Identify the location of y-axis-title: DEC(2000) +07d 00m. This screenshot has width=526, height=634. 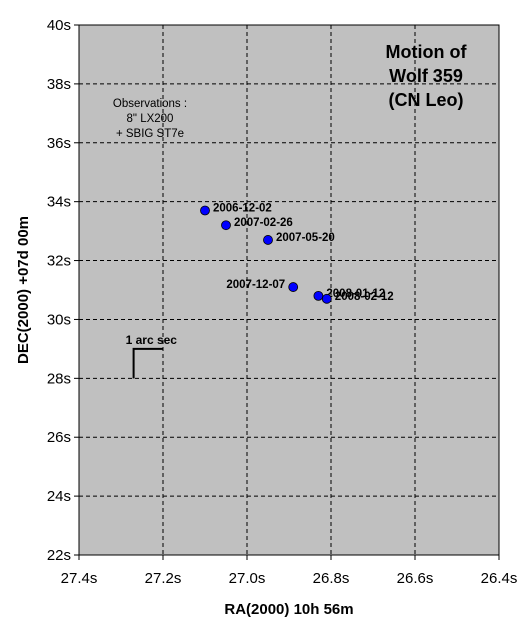
(23, 290).